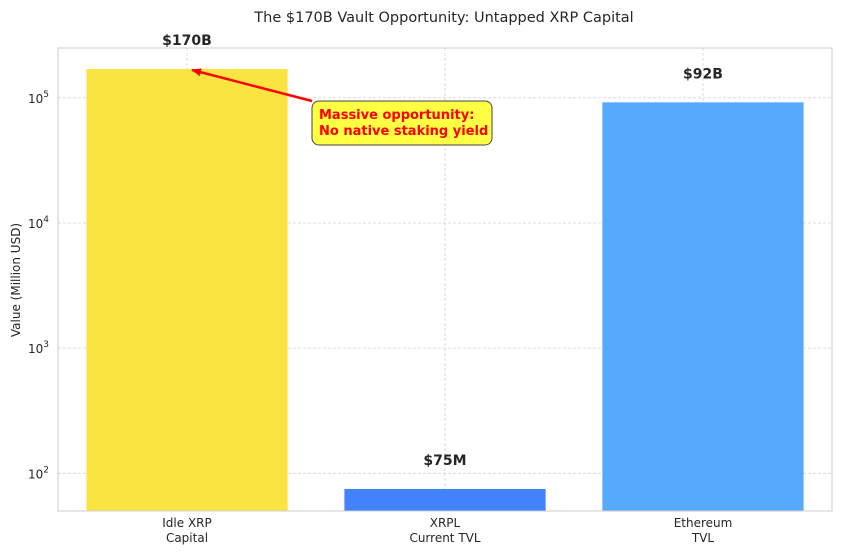  I want to click on data-label: $92B, so click(703, 74).